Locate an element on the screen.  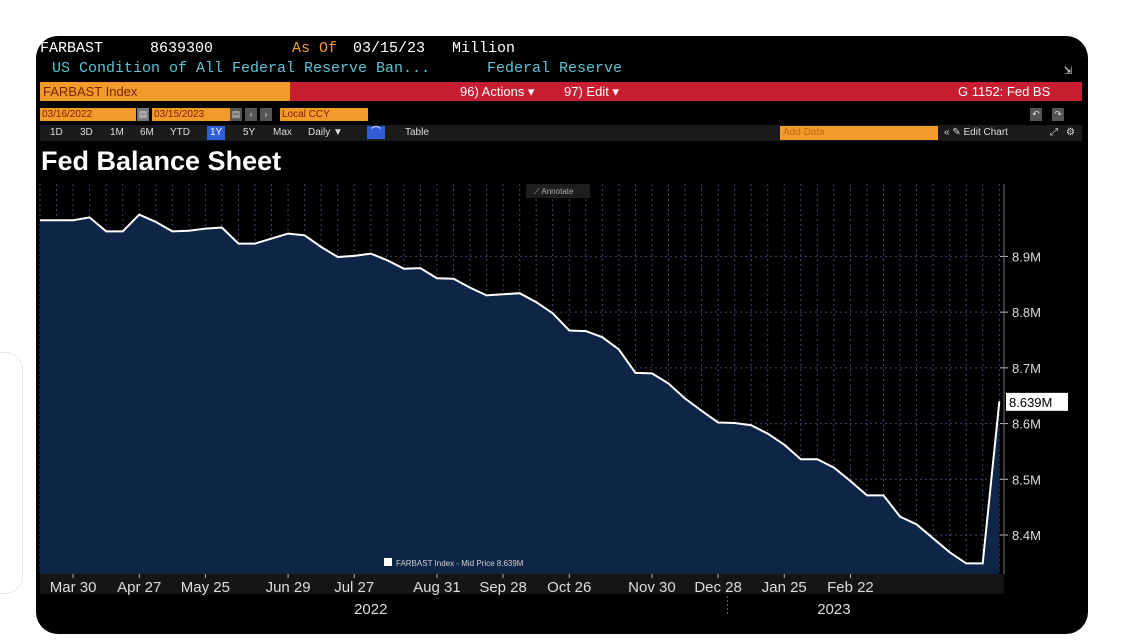
source-label: Federal Reserve is located at coordinates (555, 68).